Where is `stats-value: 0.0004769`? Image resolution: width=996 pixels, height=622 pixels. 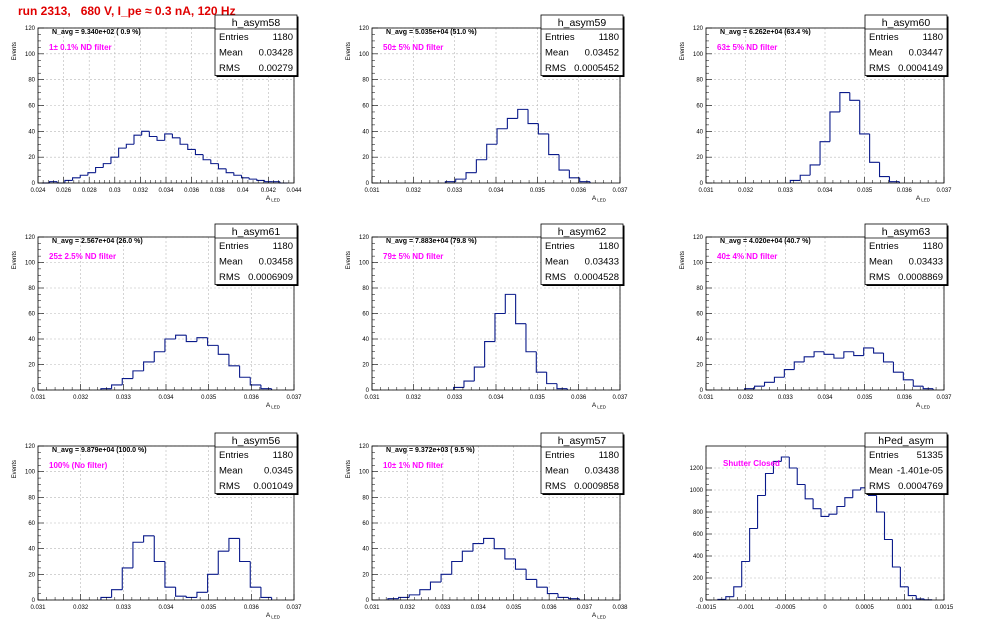 stats-value: 0.0004769 is located at coordinates (920, 486).